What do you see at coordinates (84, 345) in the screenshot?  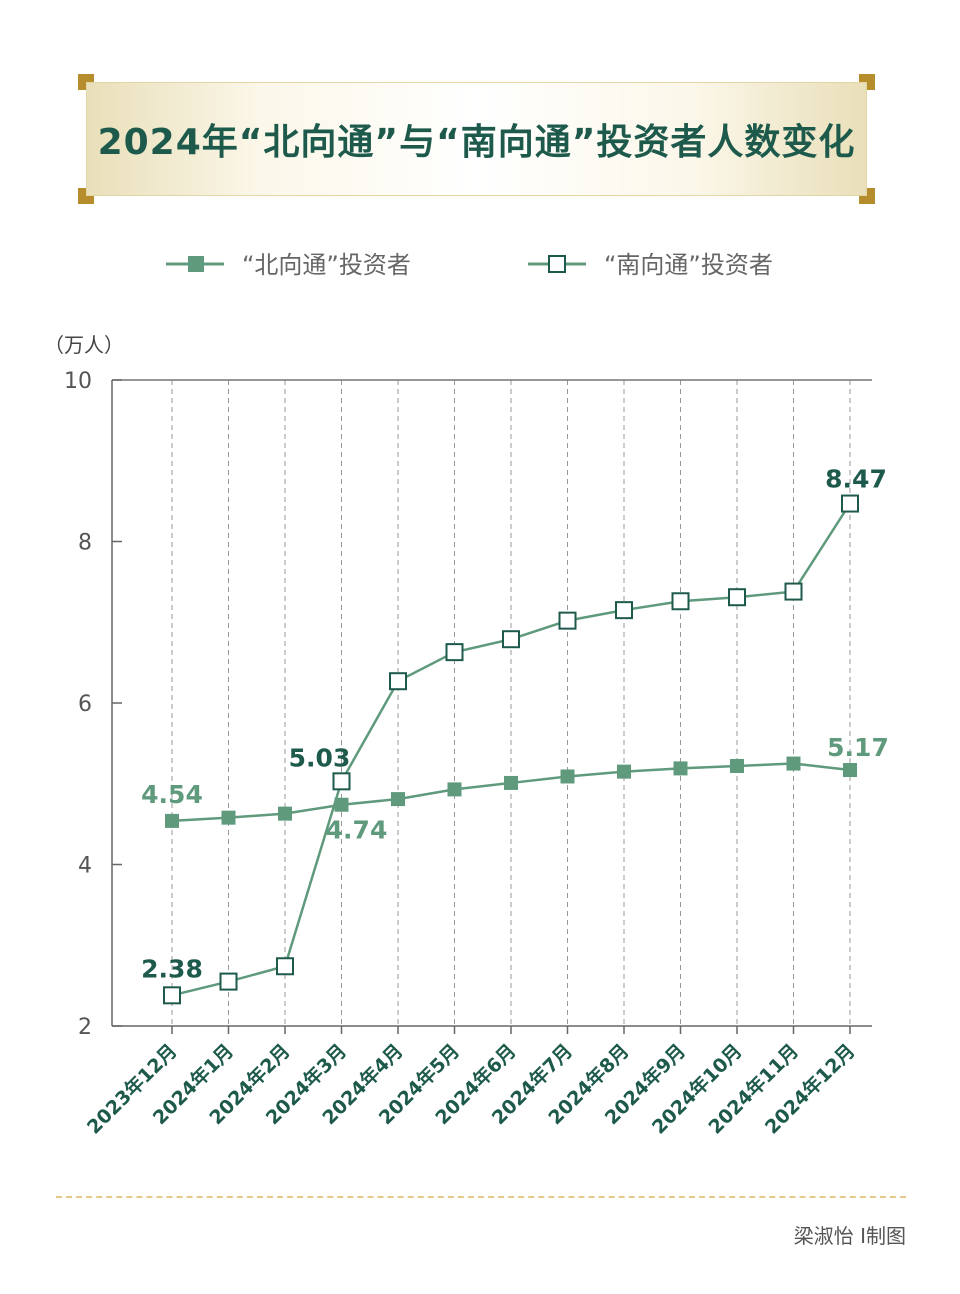 I see `y-axis-label: （万人）` at bounding box center [84, 345].